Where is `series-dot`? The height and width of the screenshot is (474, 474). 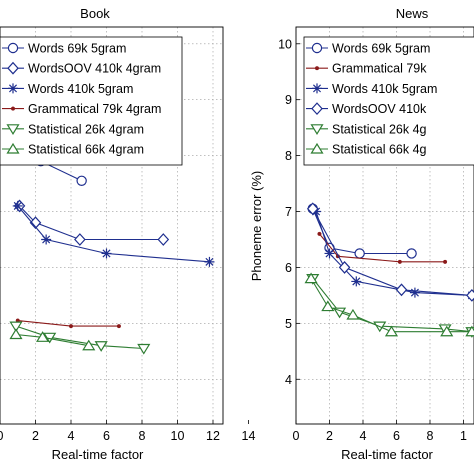 series-dot is located at coordinates (382, 247).